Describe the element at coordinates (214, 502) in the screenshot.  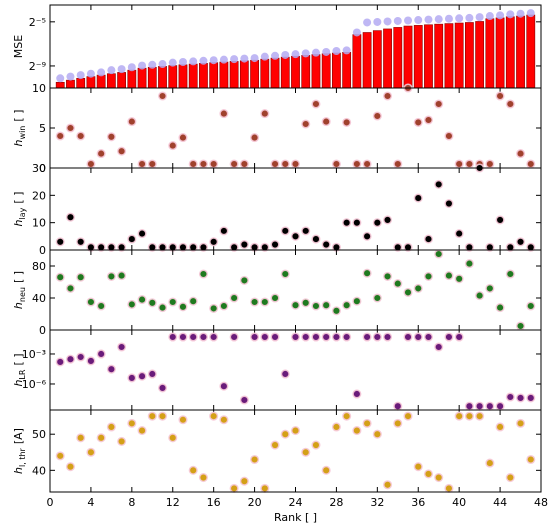
I see `x-tick-label: 16` at that location.